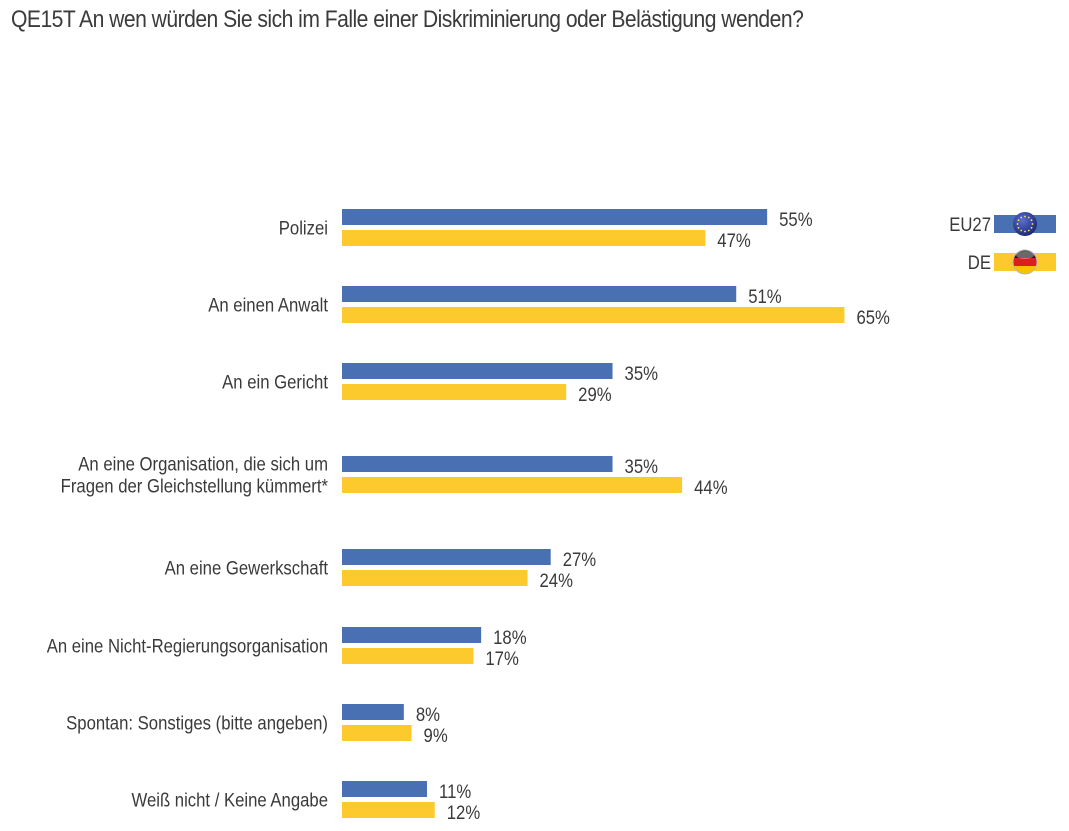  I want to click on category-label-2: An ein Gericht, so click(275, 382).